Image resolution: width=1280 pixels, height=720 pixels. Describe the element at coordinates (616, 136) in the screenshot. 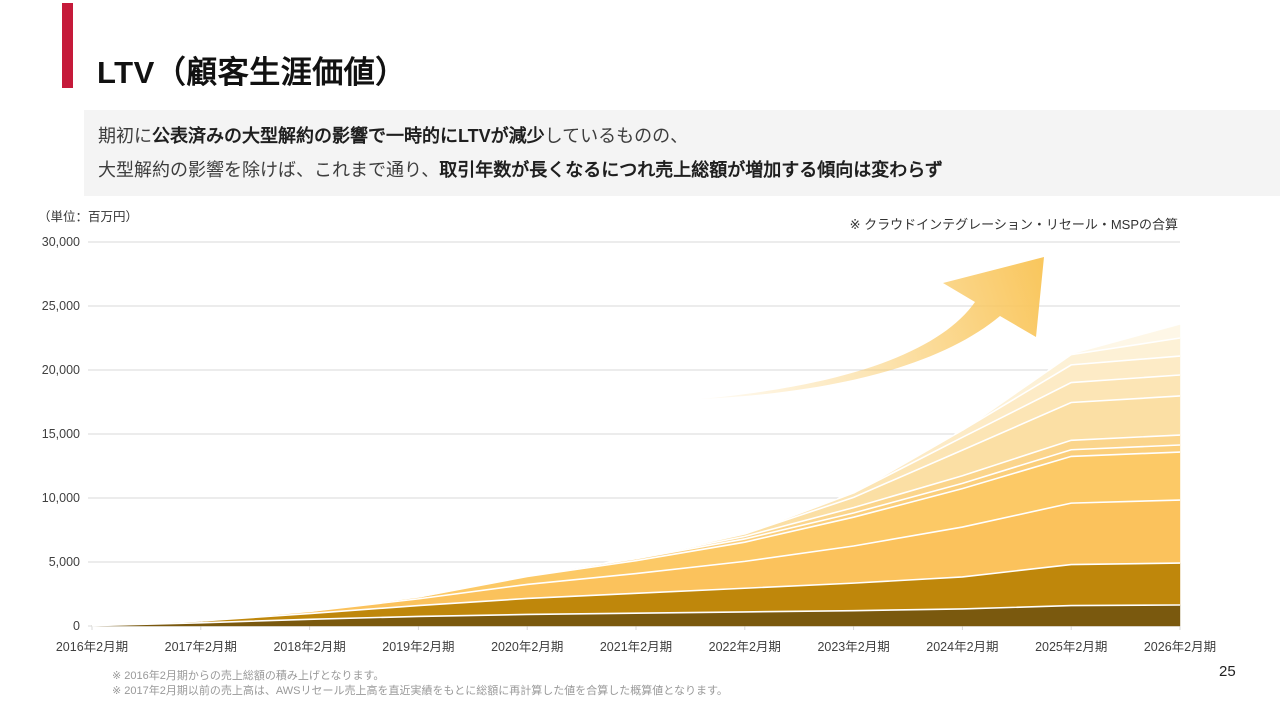

I see `lead-text-segment: しているものの、` at that location.